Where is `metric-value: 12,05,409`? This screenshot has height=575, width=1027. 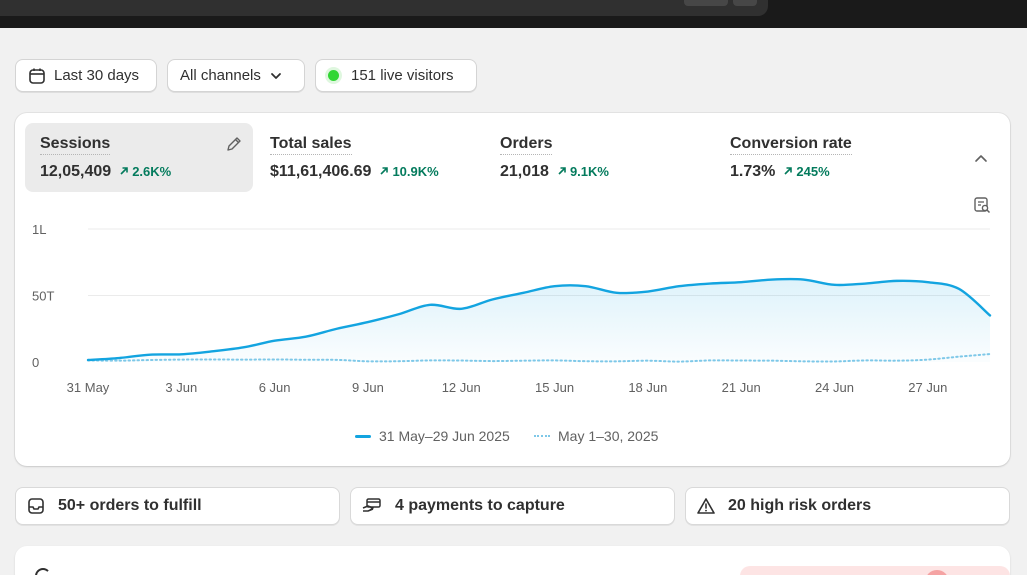 metric-value: 12,05,409 is located at coordinates (76, 171).